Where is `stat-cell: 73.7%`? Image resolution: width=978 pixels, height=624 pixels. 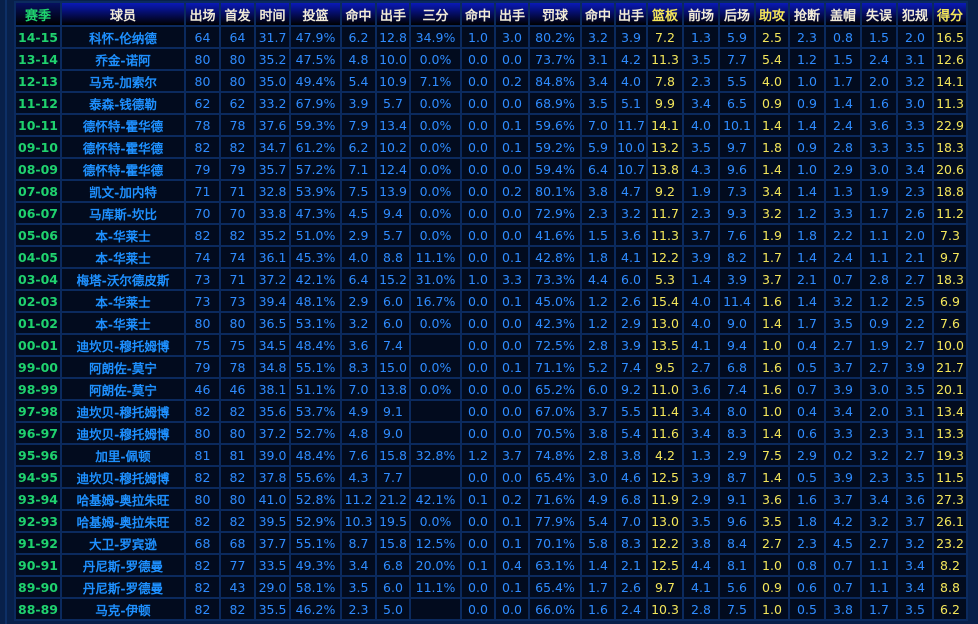 stat-cell: 73.7% is located at coordinates (555, 59).